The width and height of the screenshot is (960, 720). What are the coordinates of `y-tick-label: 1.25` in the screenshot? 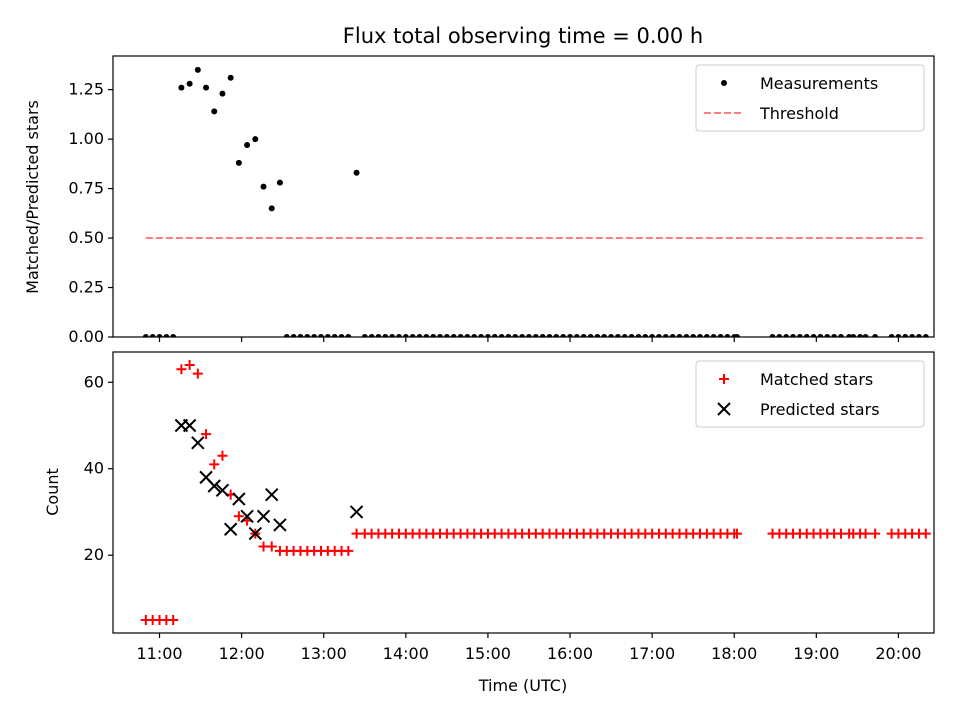 It's located at (86, 89).